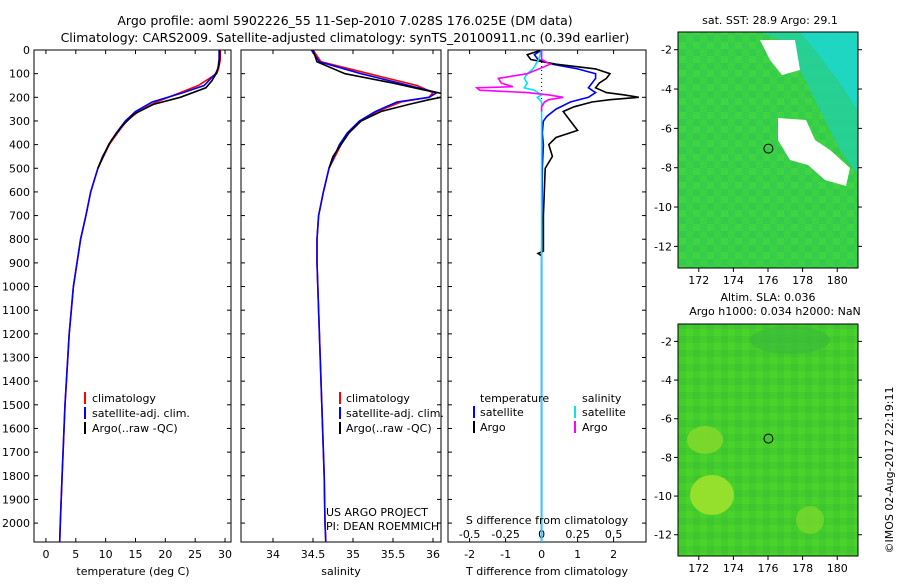 This screenshot has height=584, width=900. What do you see at coordinates (733, 568) in the screenshot?
I see `map-x-tick-label: 174` at bounding box center [733, 568].